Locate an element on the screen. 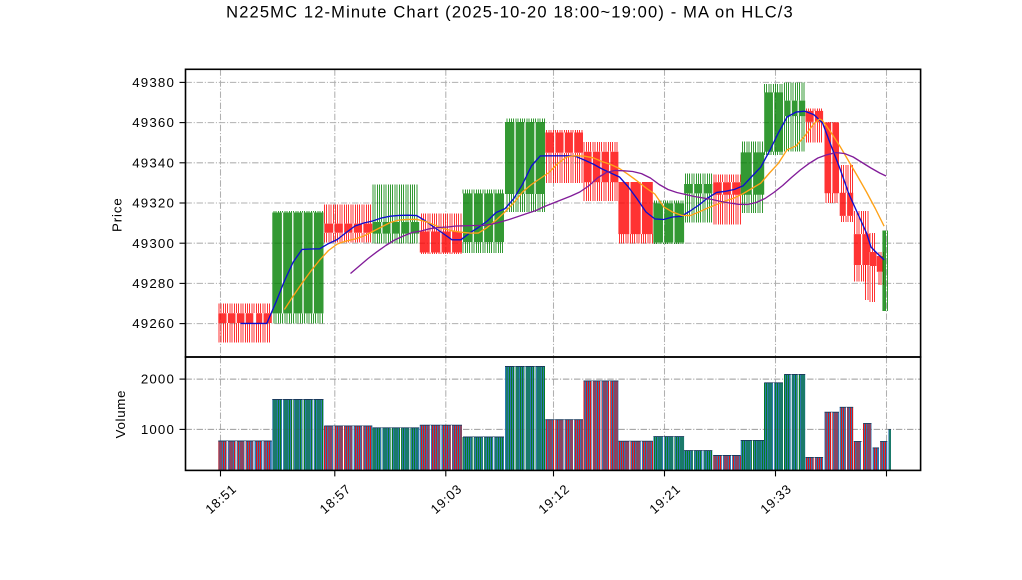  svg-text: 2000 is located at coordinates (158, 379).